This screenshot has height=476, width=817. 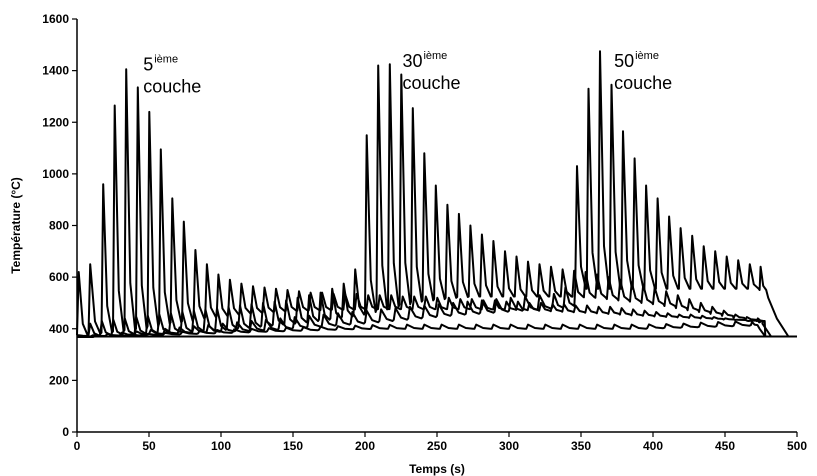 I want to click on x-tick-label: 50, so click(x=149, y=446).